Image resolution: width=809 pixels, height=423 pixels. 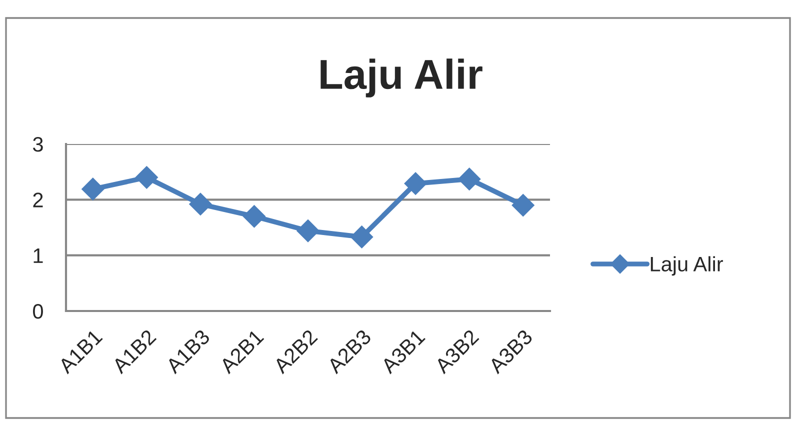 What do you see at coordinates (37, 144) in the screenshot?
I see `y-tick-label: 3` at bounding box center [37, 144].